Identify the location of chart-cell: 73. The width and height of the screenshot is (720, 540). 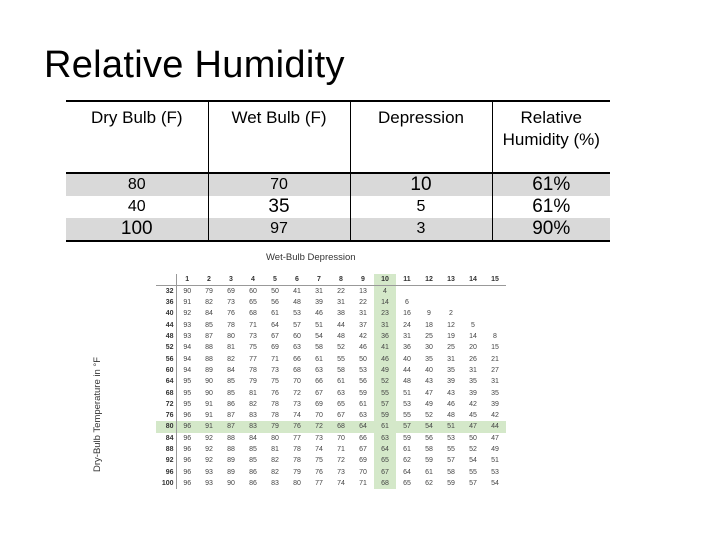
(253, 337).